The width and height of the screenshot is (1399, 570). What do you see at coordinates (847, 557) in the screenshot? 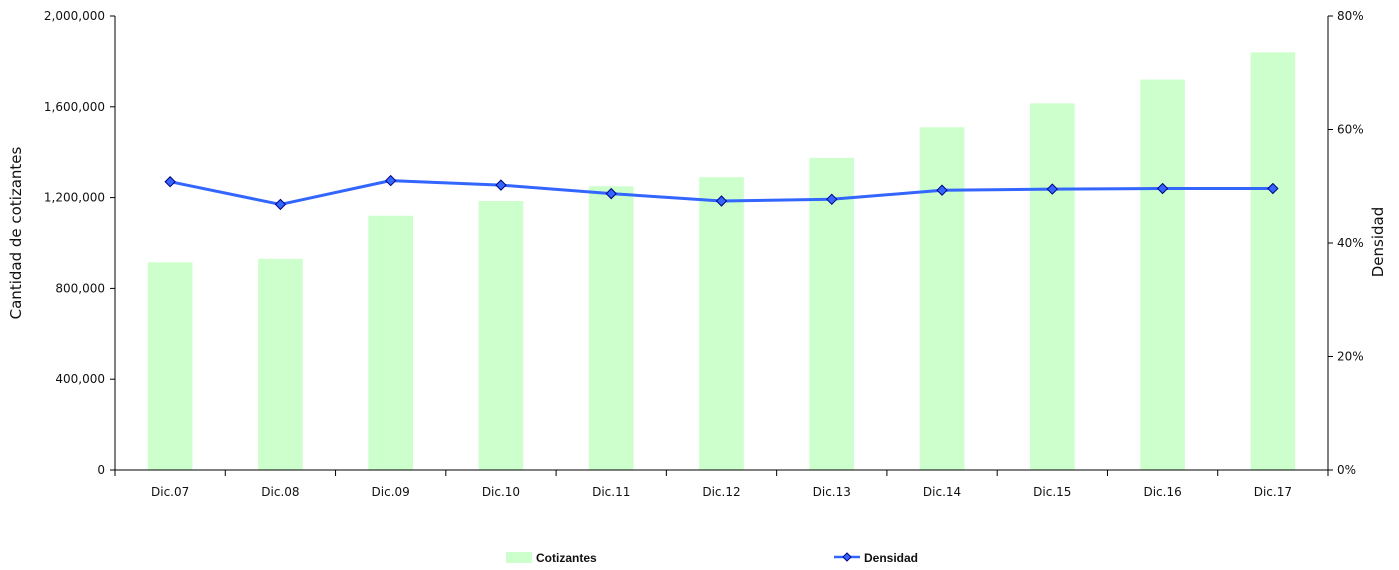
I see `legend-marker-densidad` at bounding box center [847, 557].